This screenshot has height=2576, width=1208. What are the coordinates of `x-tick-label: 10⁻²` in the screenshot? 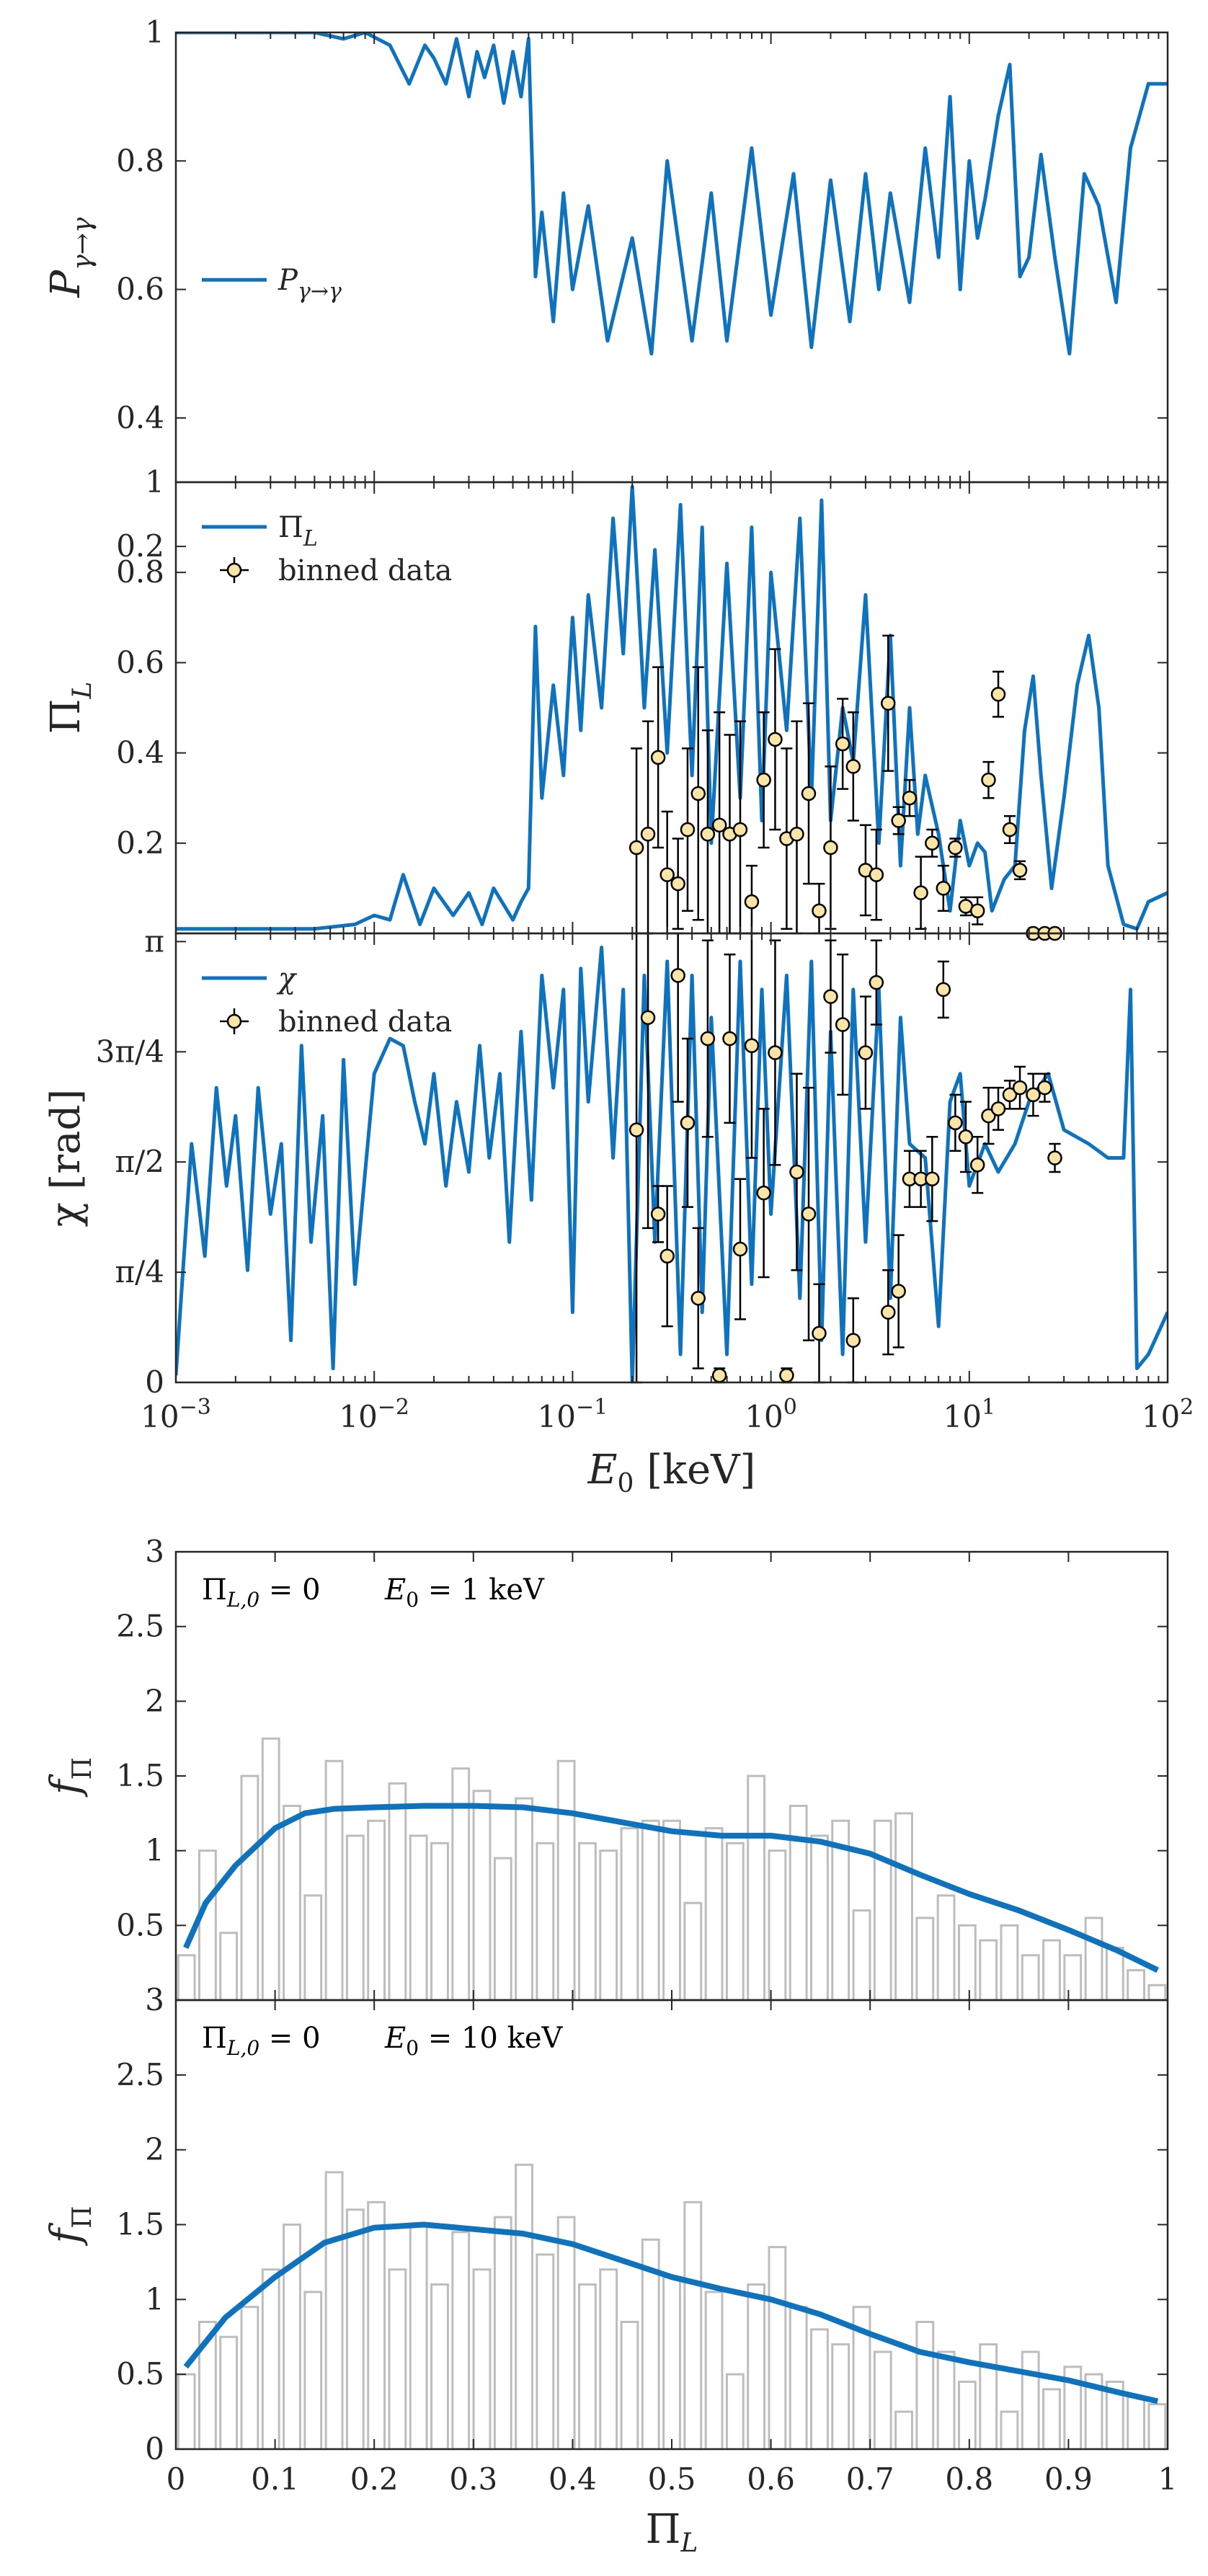 It's located at (374, 1414).